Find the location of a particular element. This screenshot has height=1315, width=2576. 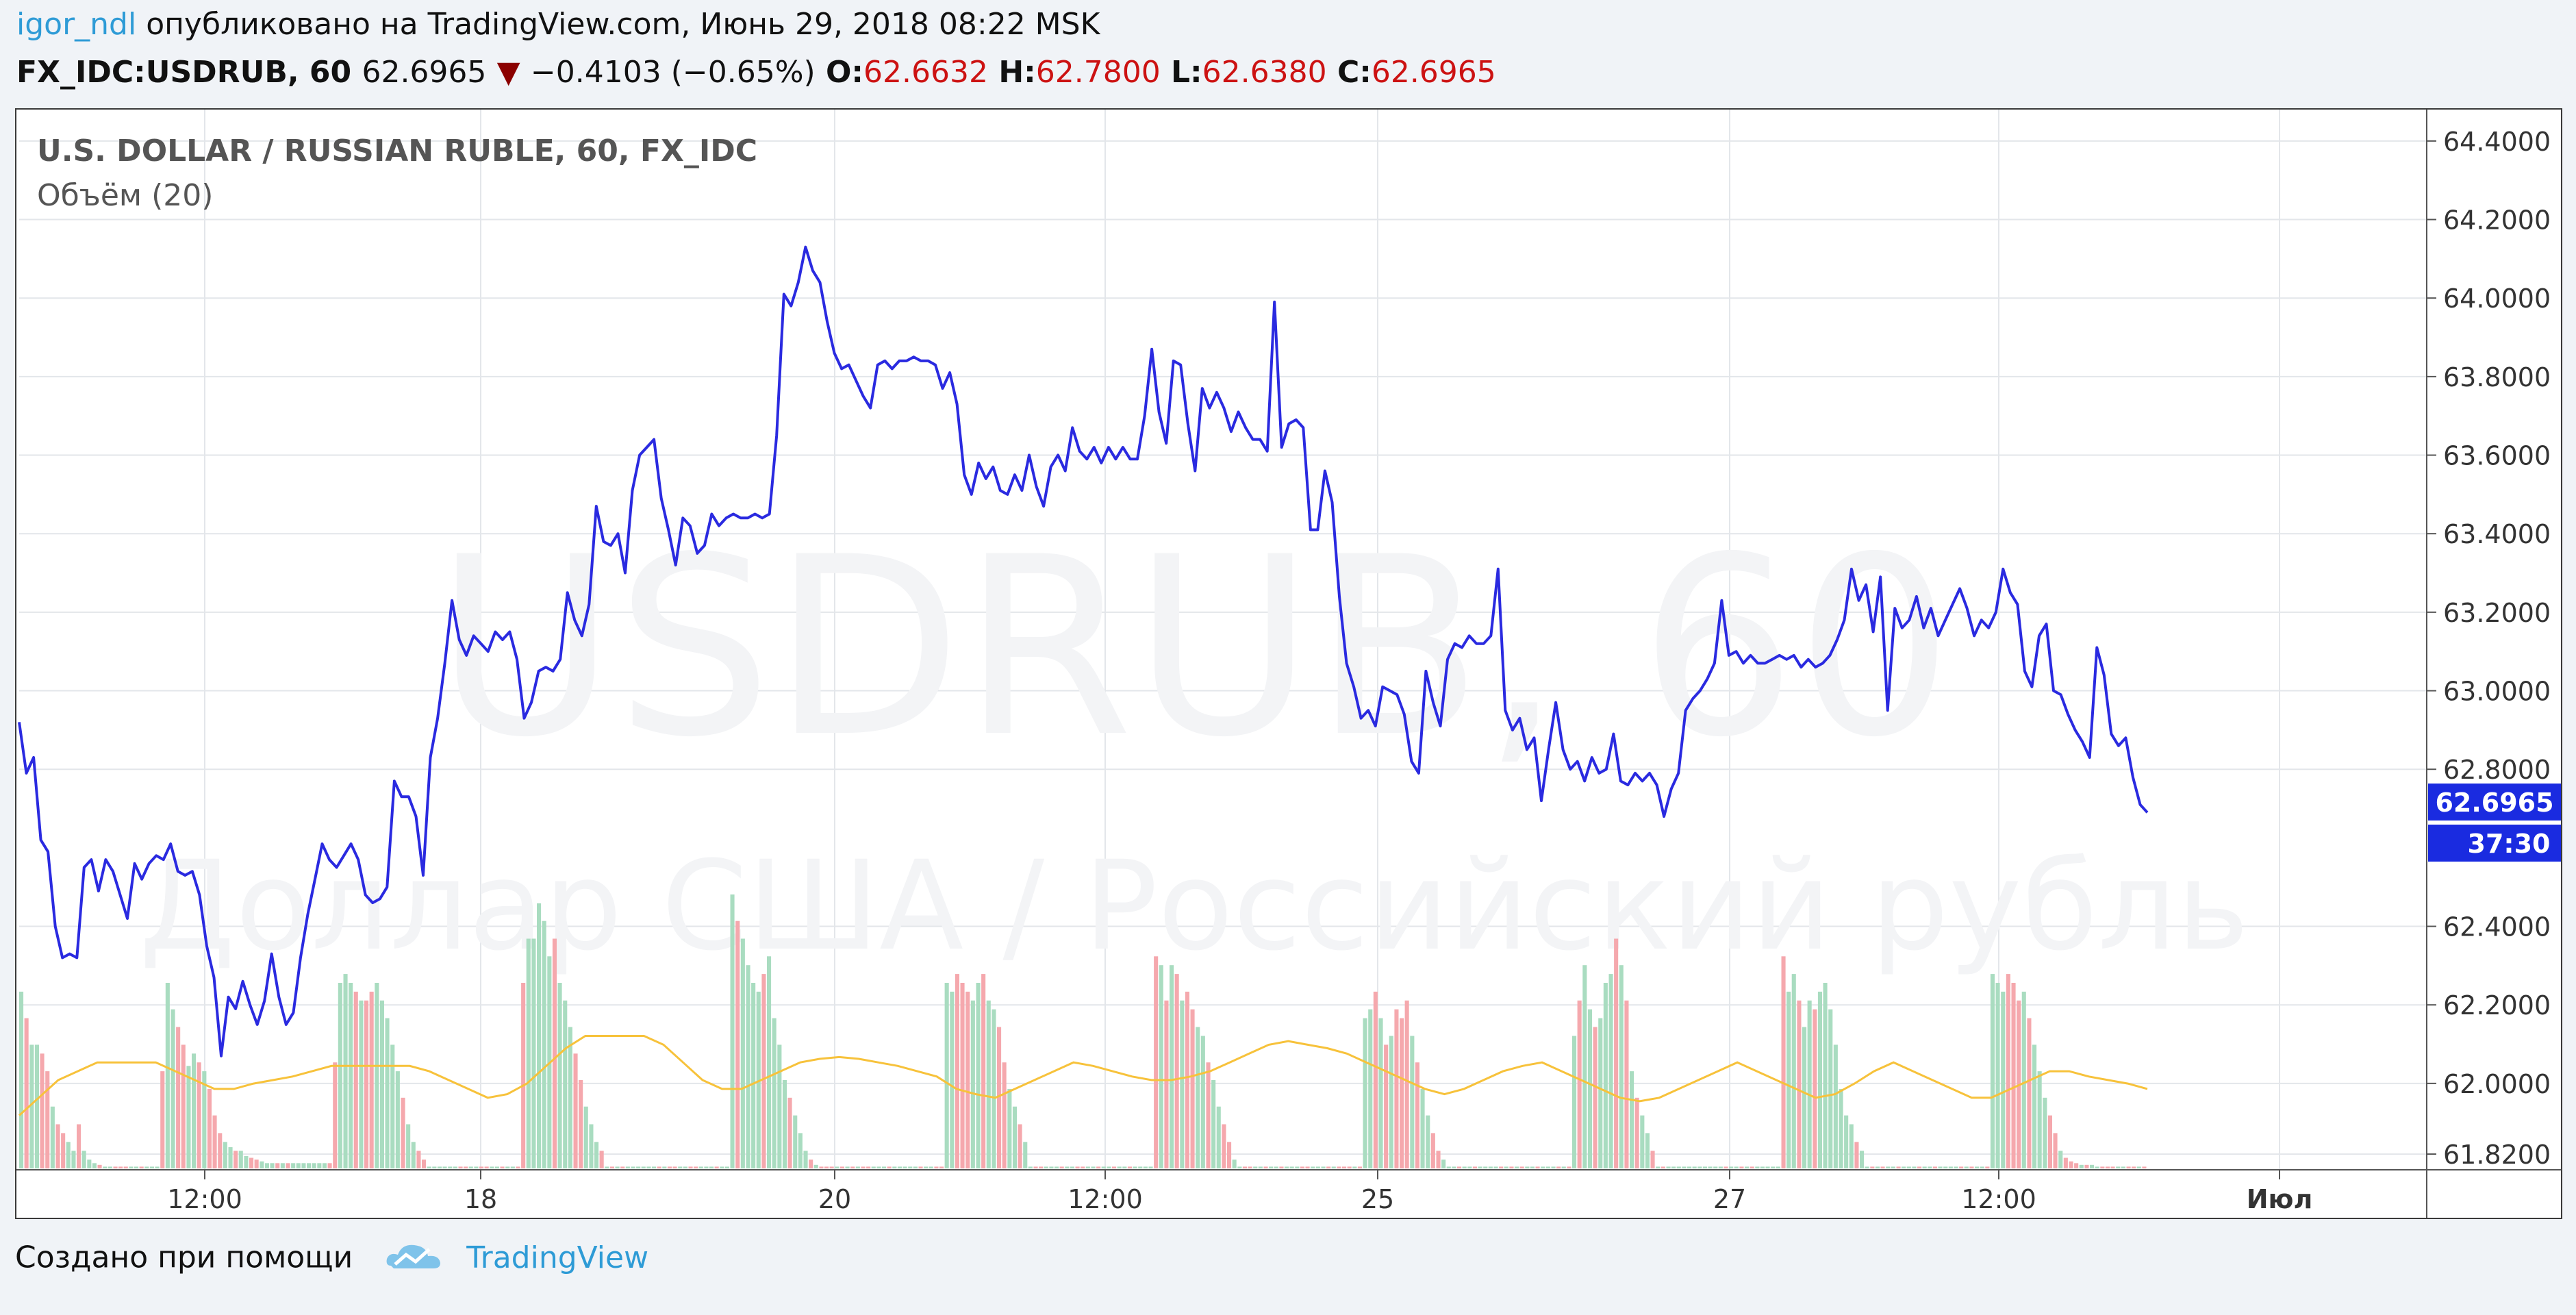

y-tick-label: 62.8000 is located at coordinates (2497, 770).